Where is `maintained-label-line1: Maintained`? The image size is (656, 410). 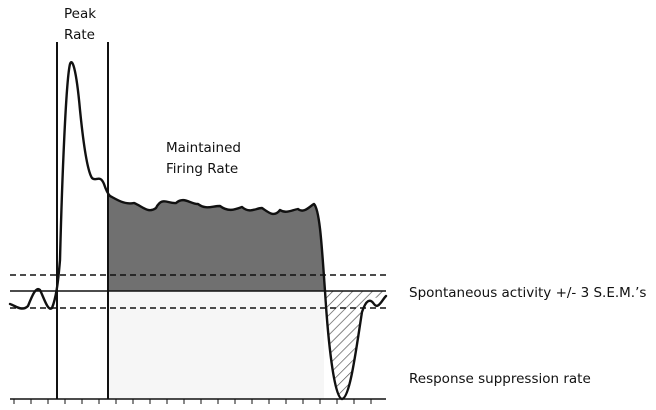
maintained-label-line1: Maintained is located at coordinates (203, 148).